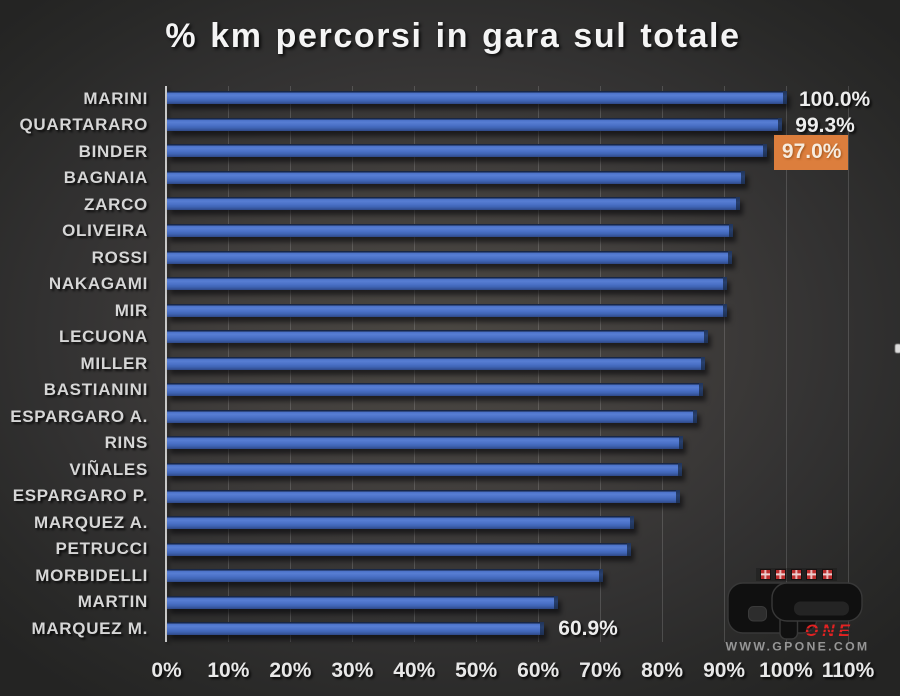 The image size is (900, 696). I want to click on svg-text: WWW.GPONE.COM, so click(798, 647).